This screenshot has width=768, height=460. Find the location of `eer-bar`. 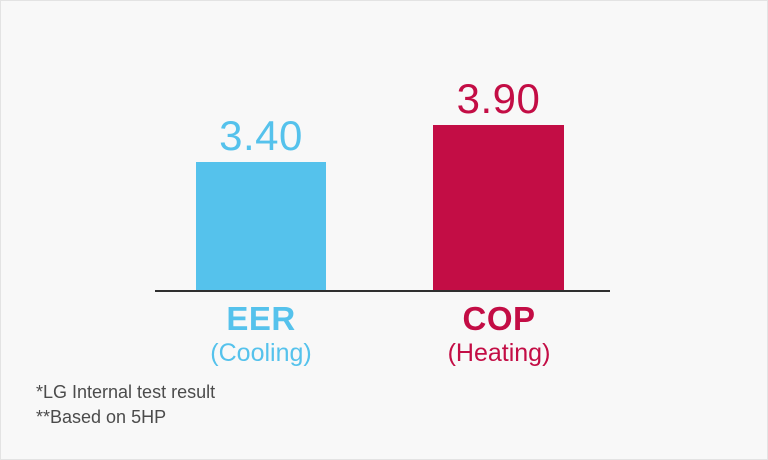

eer-bar is located at coordinates (261, 226).